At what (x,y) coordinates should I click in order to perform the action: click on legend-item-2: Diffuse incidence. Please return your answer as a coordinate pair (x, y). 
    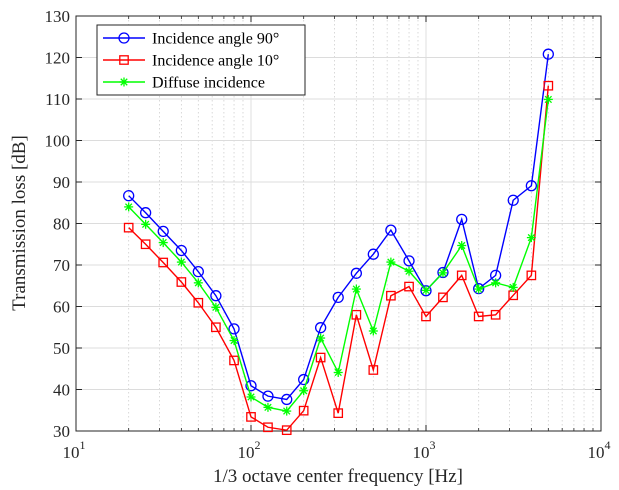
    Looking at the image, I should click on (184, 83).